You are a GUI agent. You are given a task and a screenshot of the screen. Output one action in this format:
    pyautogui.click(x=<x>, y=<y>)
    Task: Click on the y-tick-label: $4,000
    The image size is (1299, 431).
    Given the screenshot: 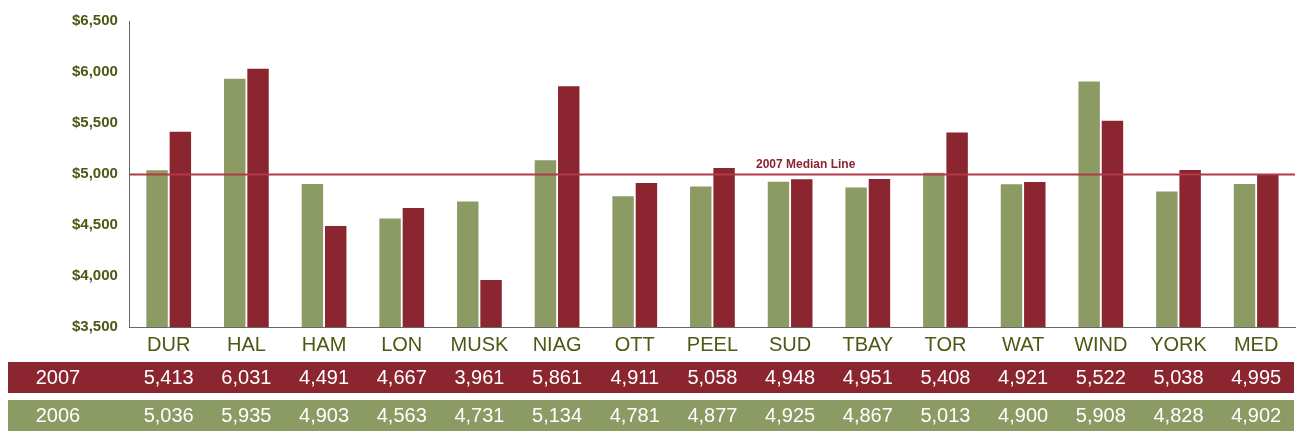 What is the action you would take?
    pyautogui.click(x=94, y=275)
    